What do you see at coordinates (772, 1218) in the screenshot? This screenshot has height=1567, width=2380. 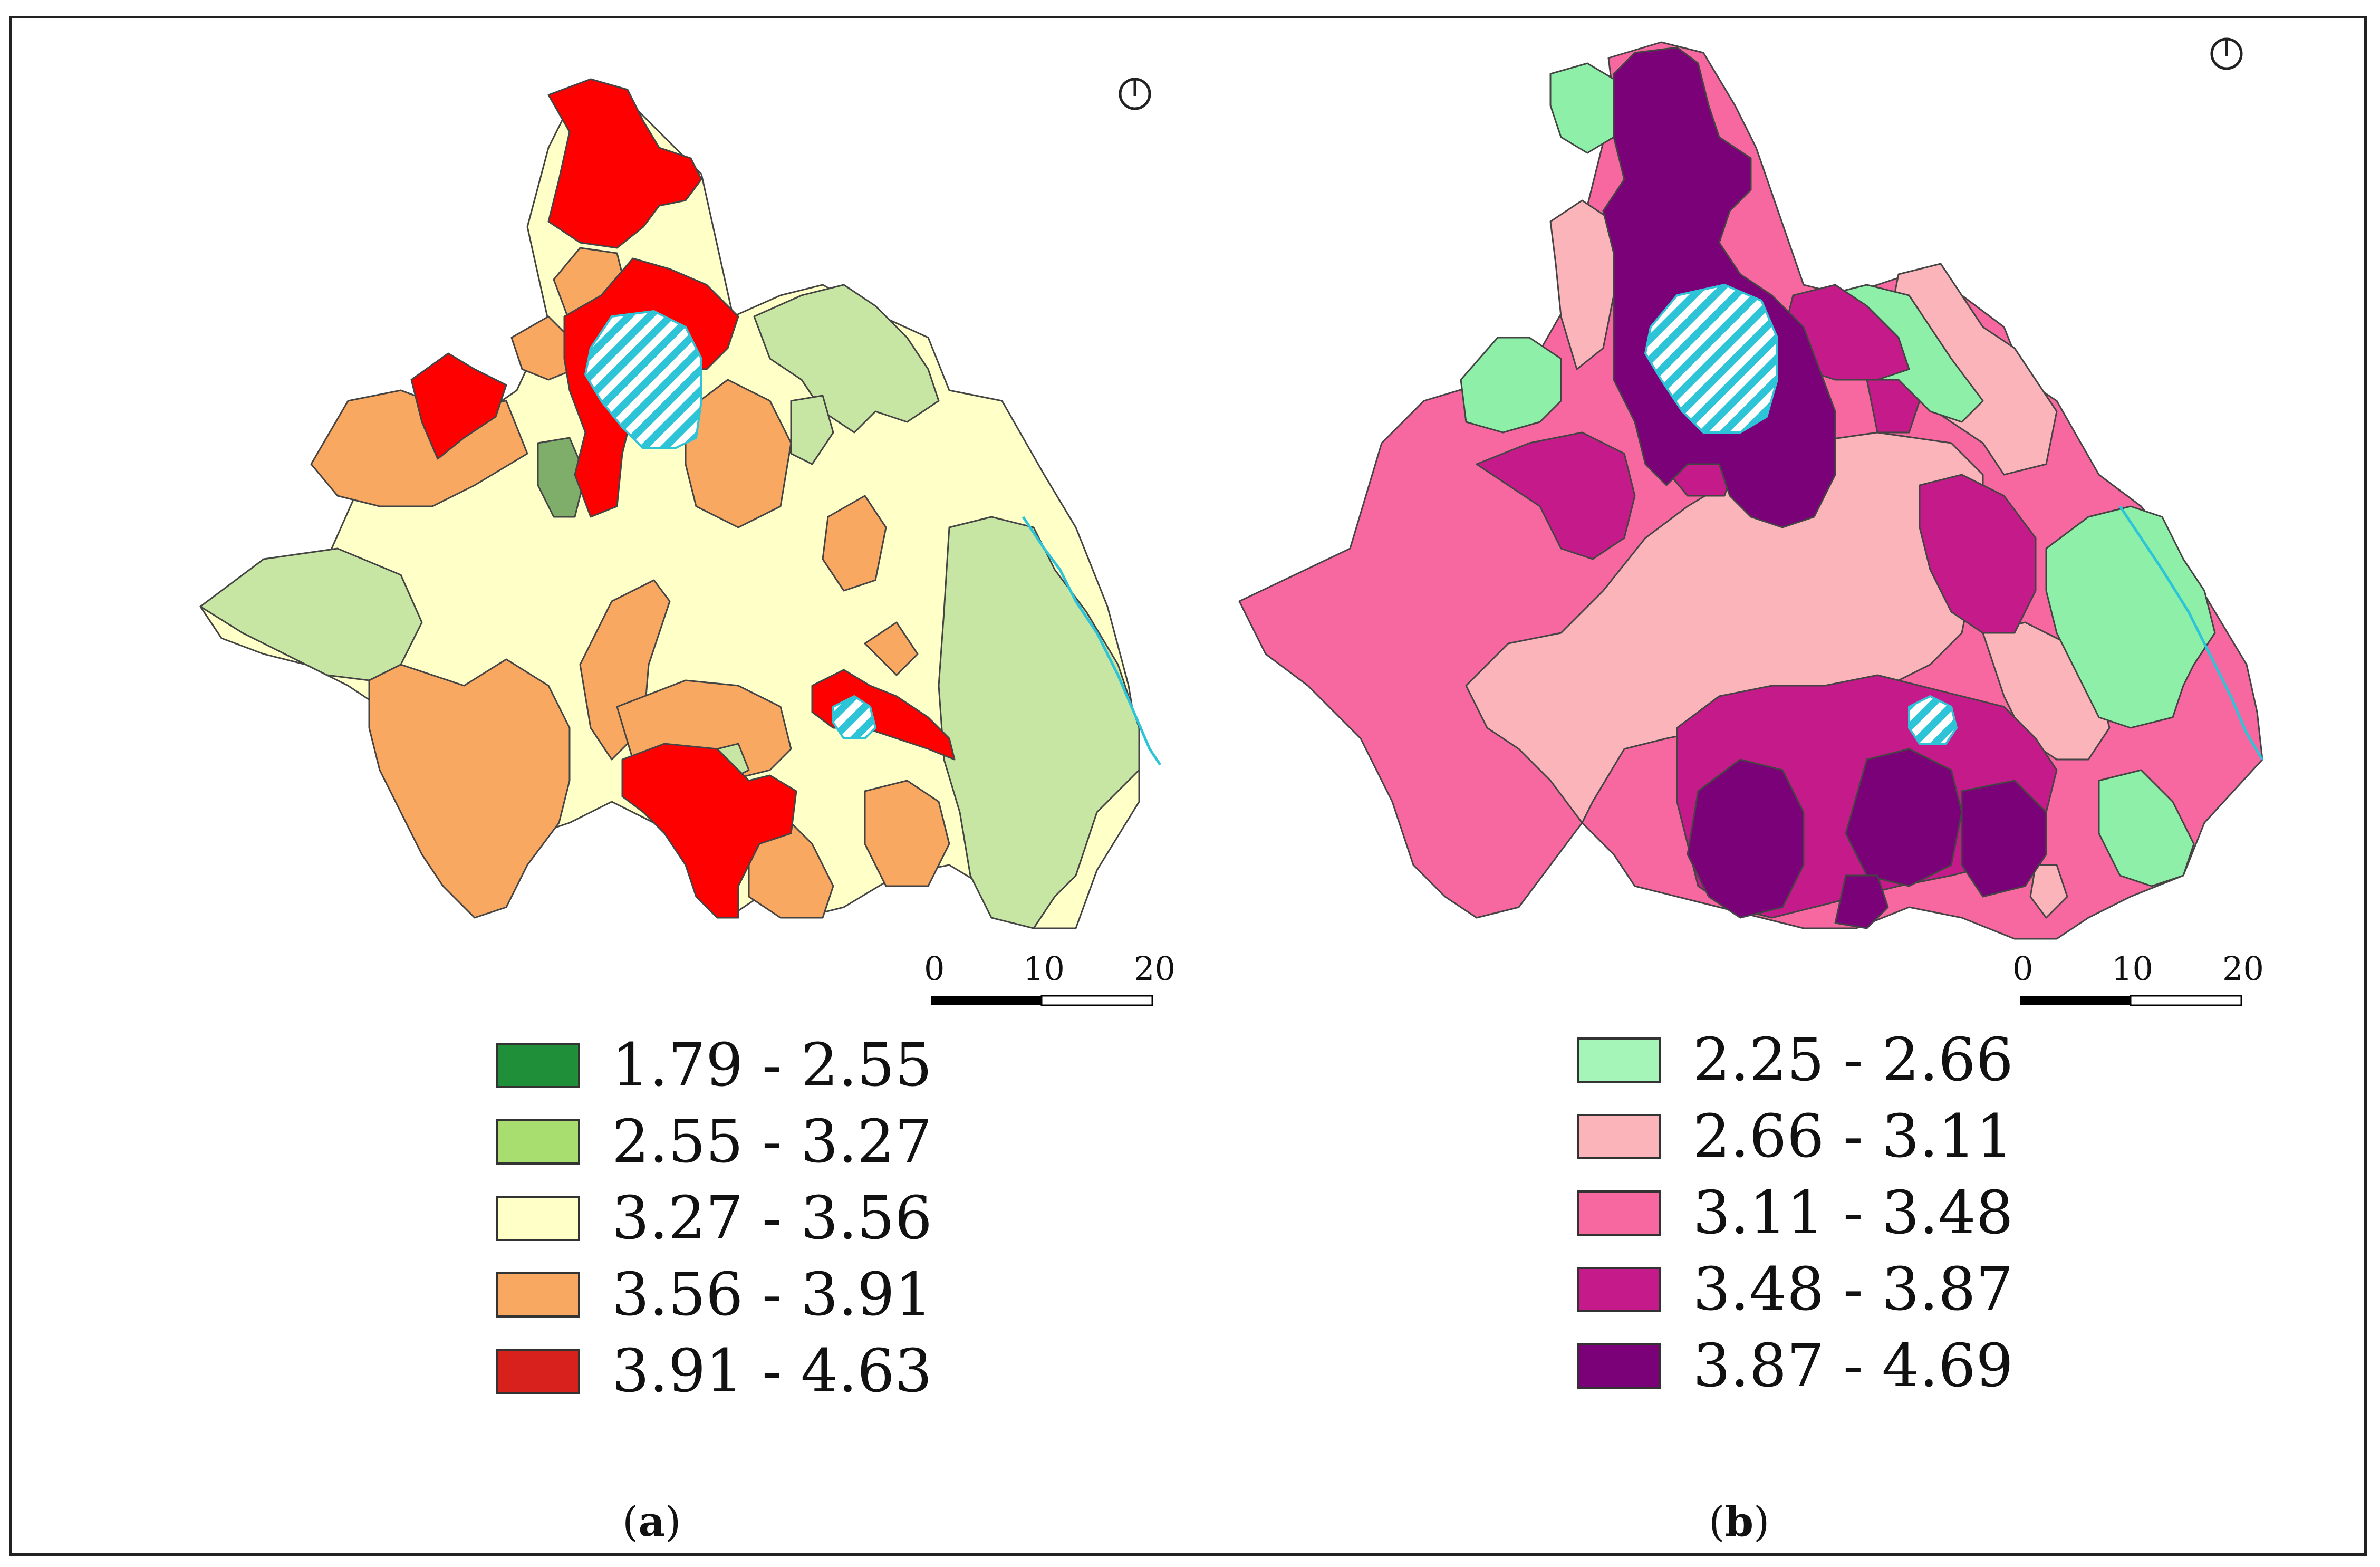 I see `legend-label: 3.27 - 3.56` at bounding box center [772, 1218].